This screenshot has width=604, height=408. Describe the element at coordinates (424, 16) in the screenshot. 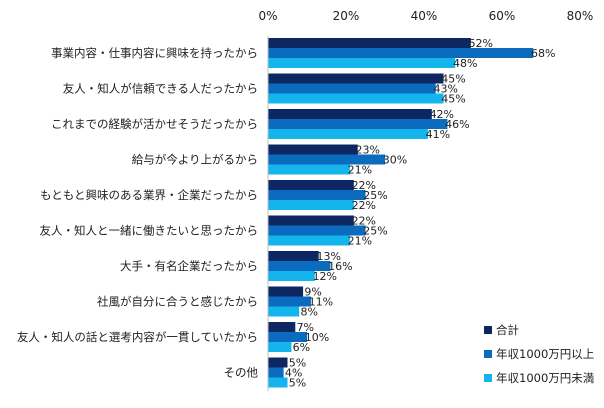

I see `x-tick-label: 40%` at that location.